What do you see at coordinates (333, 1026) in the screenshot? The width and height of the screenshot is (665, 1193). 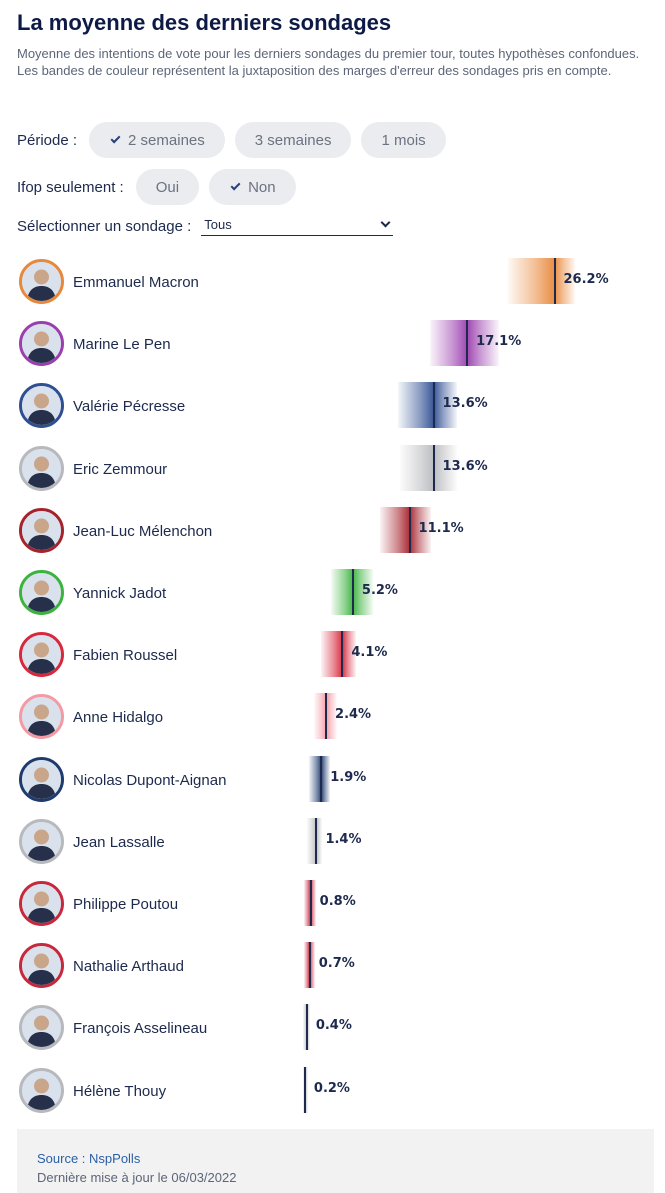 I see `value-label: 0.4%` at bounding box center [333, 1026].